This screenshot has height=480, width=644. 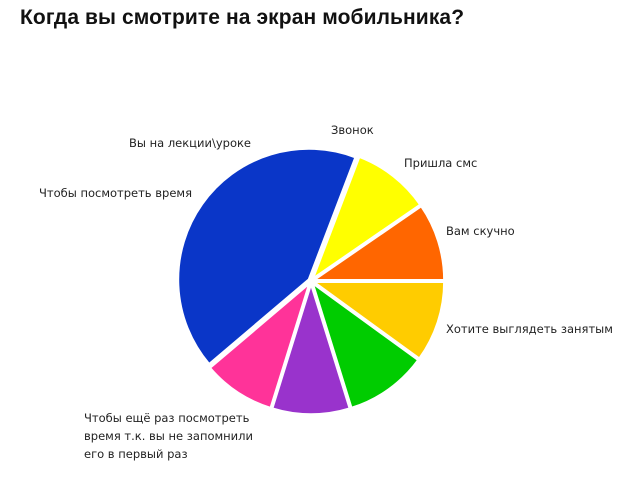 I want to click on chart-title: Когда вы смотрите на экран мобильника?, so click(x=242, y=17).